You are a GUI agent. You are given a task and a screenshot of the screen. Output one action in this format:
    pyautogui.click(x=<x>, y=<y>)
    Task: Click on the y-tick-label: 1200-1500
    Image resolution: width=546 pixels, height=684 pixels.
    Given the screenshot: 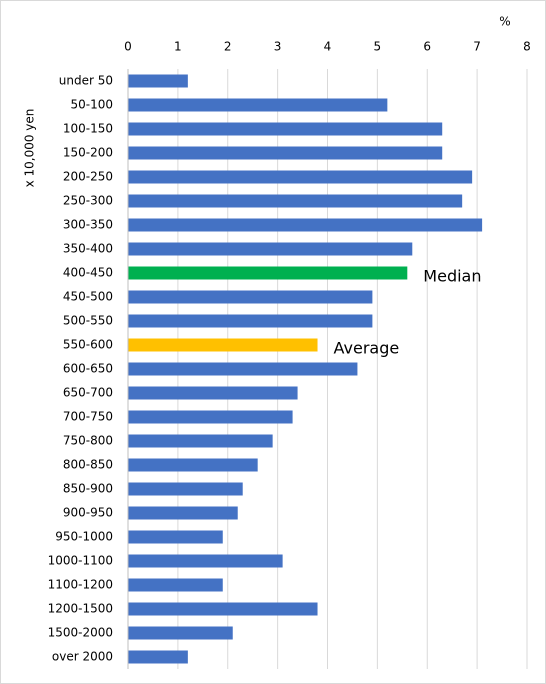 What is the action you would take?
    pyautogui.click(x=80, y=609)
    